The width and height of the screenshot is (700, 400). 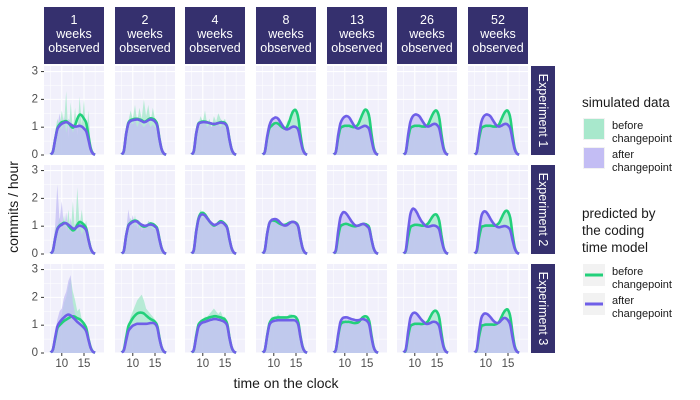 What do you see at coordinates (619, 213) in the screenshot?
I see `legend-model-title-l1: predicted by` at bounding box center [619, 213].